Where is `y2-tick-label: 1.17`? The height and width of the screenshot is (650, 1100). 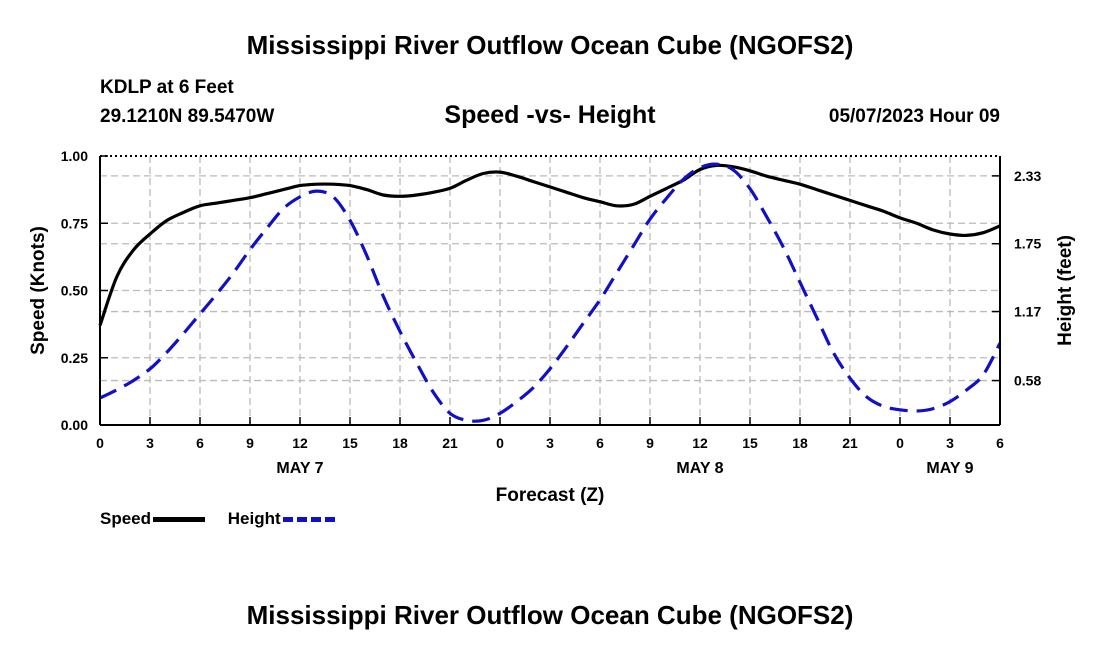
y2-tick-label: 1.17 is located at coordinates (1027, 312).